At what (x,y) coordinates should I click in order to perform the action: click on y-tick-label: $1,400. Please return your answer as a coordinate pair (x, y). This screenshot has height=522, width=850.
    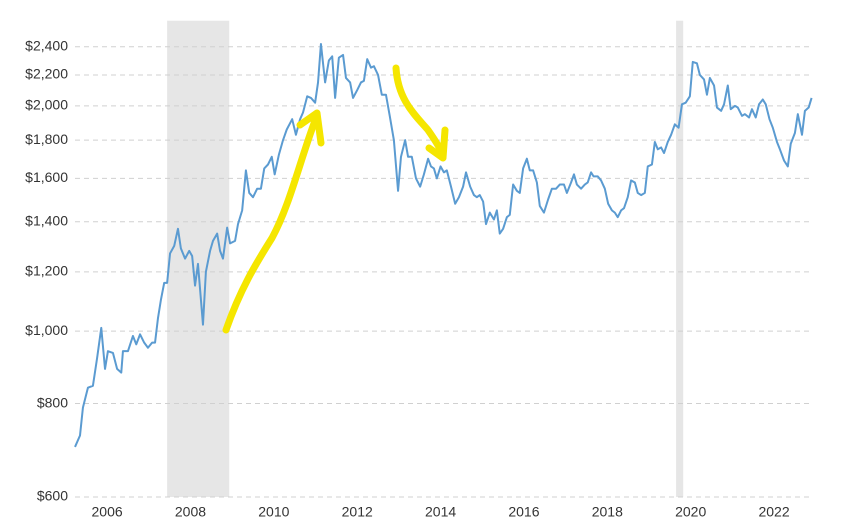
    Looking at the image, I should click on (46, 220).